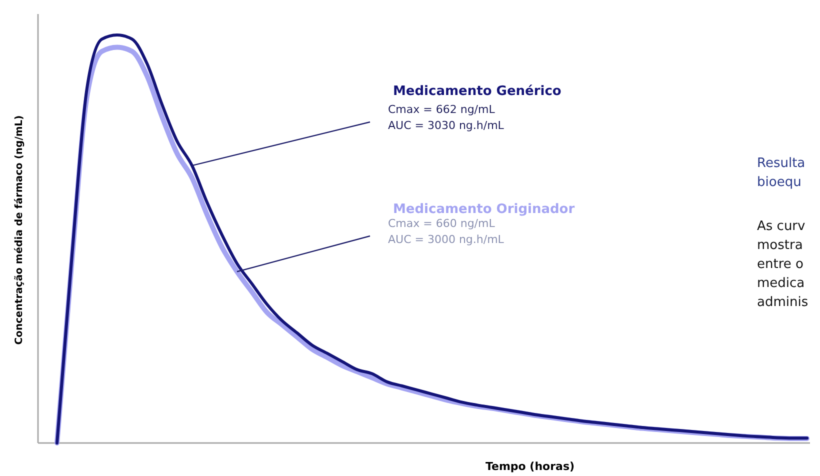 The width and height of the screenshot is (820, 476). Describe the element at coordinates (782, 264) in the screenshot. I see `annotation: As curv mostra entre o medica adminis` at that location.